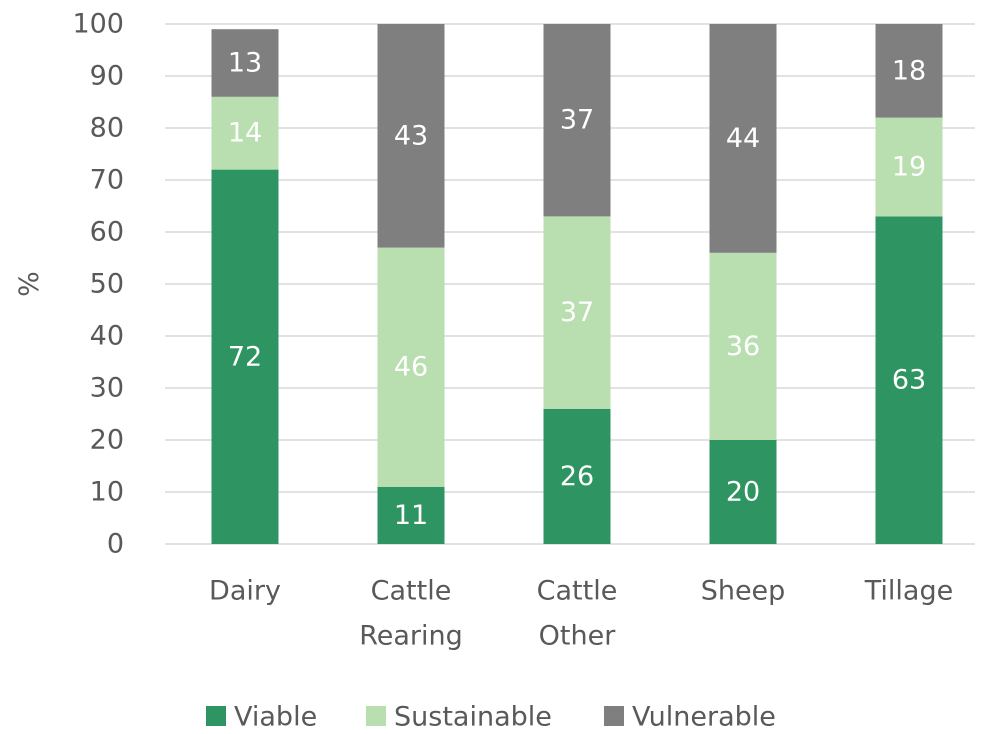 This screenshot has height=734, width=985. I want to click on x-category-label: Other, so click(578, 636).